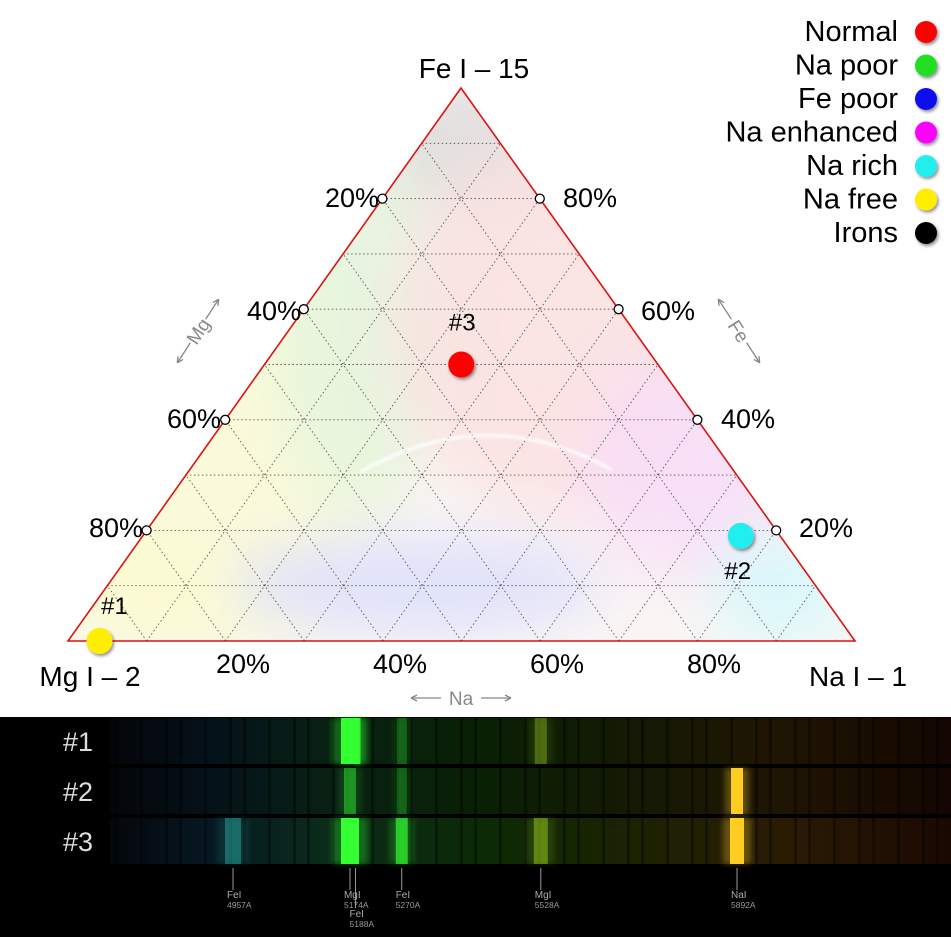  What do you see at coordinates (78, 742) in the screenshot?
I see `spectrum-row-label: #1` at bounding box center [78, 742].